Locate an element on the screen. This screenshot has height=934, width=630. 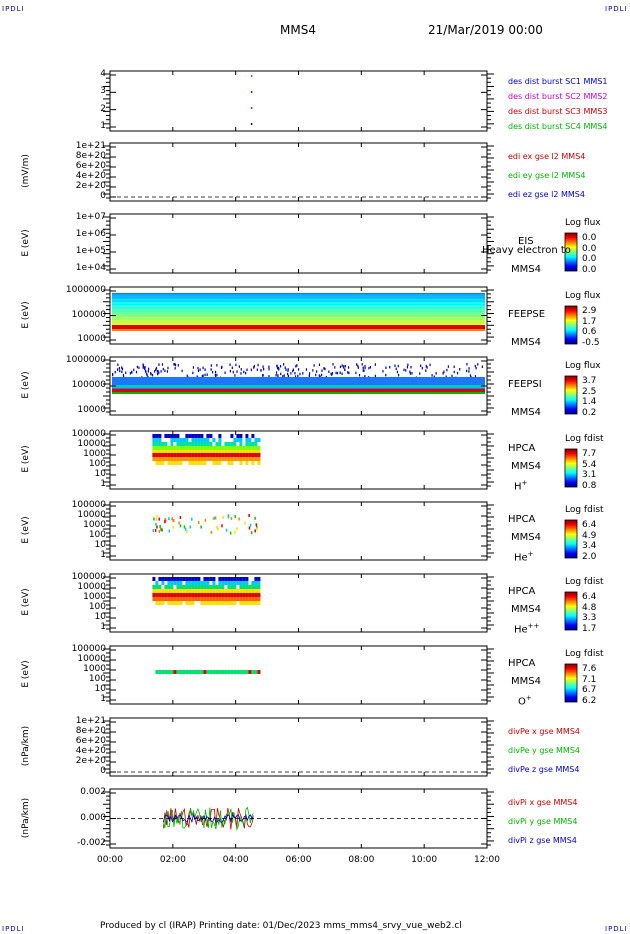
panel-frame is located at coordinates (298, 603).